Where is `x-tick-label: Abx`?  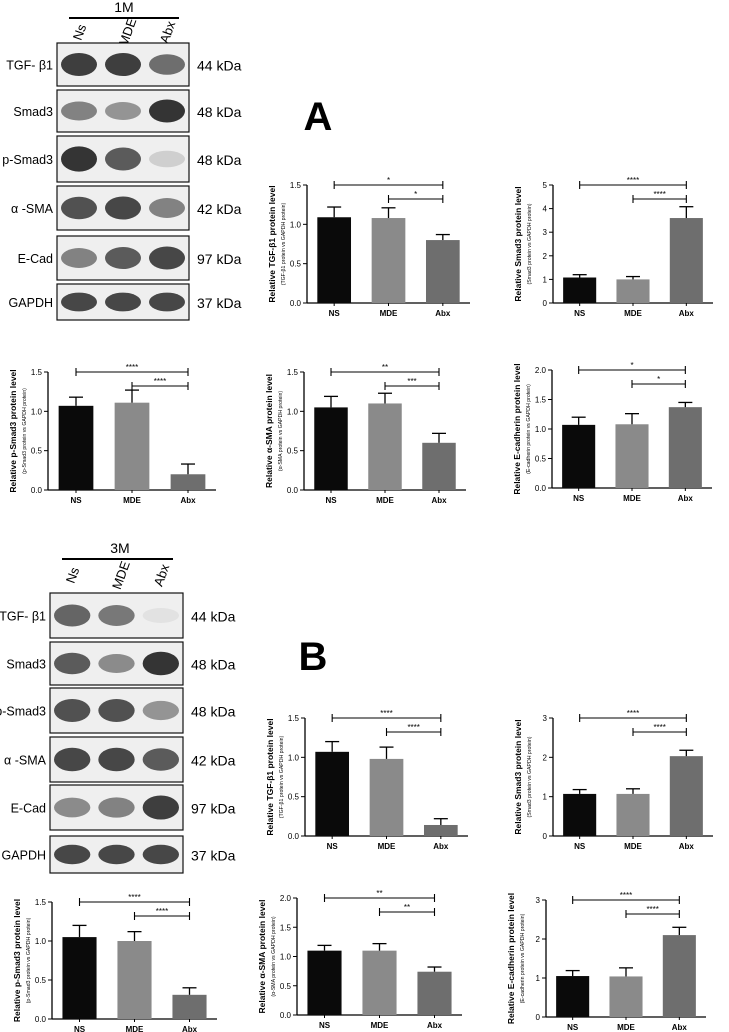
x-tick-label: Abx is located at coordinates (188, 500).